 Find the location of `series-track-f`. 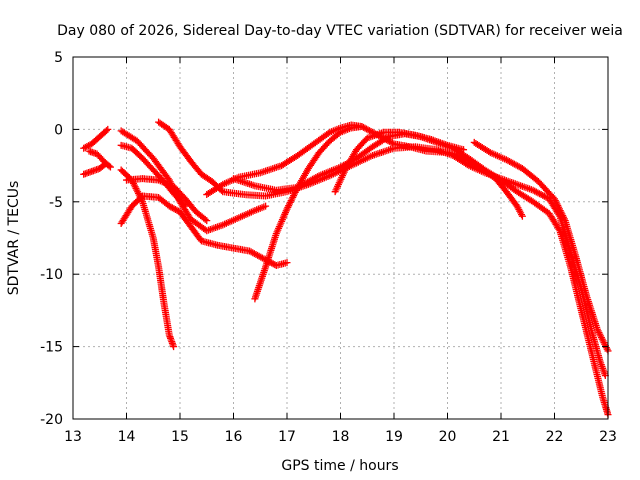

series-track-f is located at coordinates (204, 231).